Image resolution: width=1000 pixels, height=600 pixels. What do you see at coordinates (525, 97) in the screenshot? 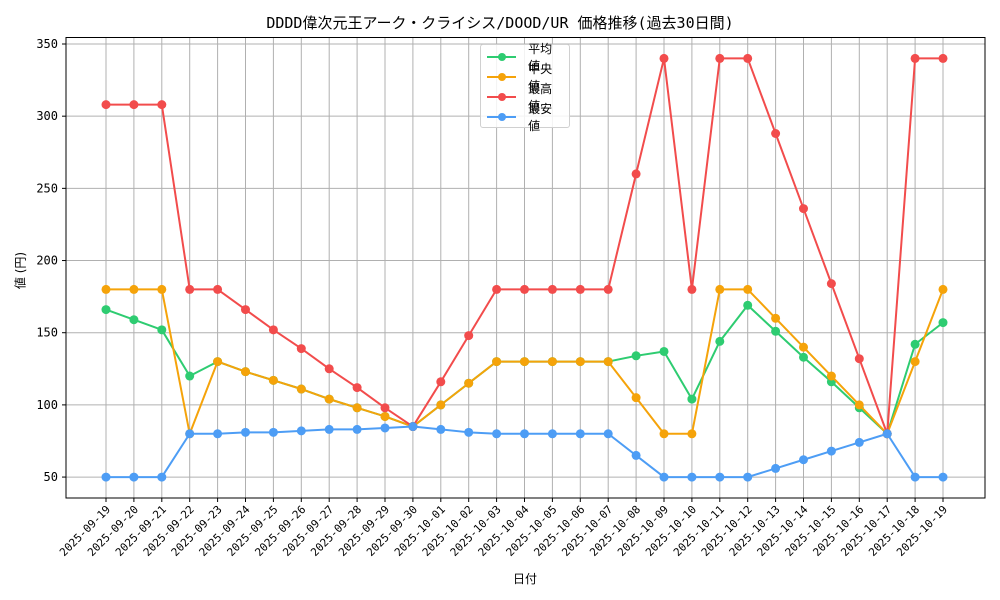
I see `legend-item-max: 最高値` at bounding box center [525, 97].